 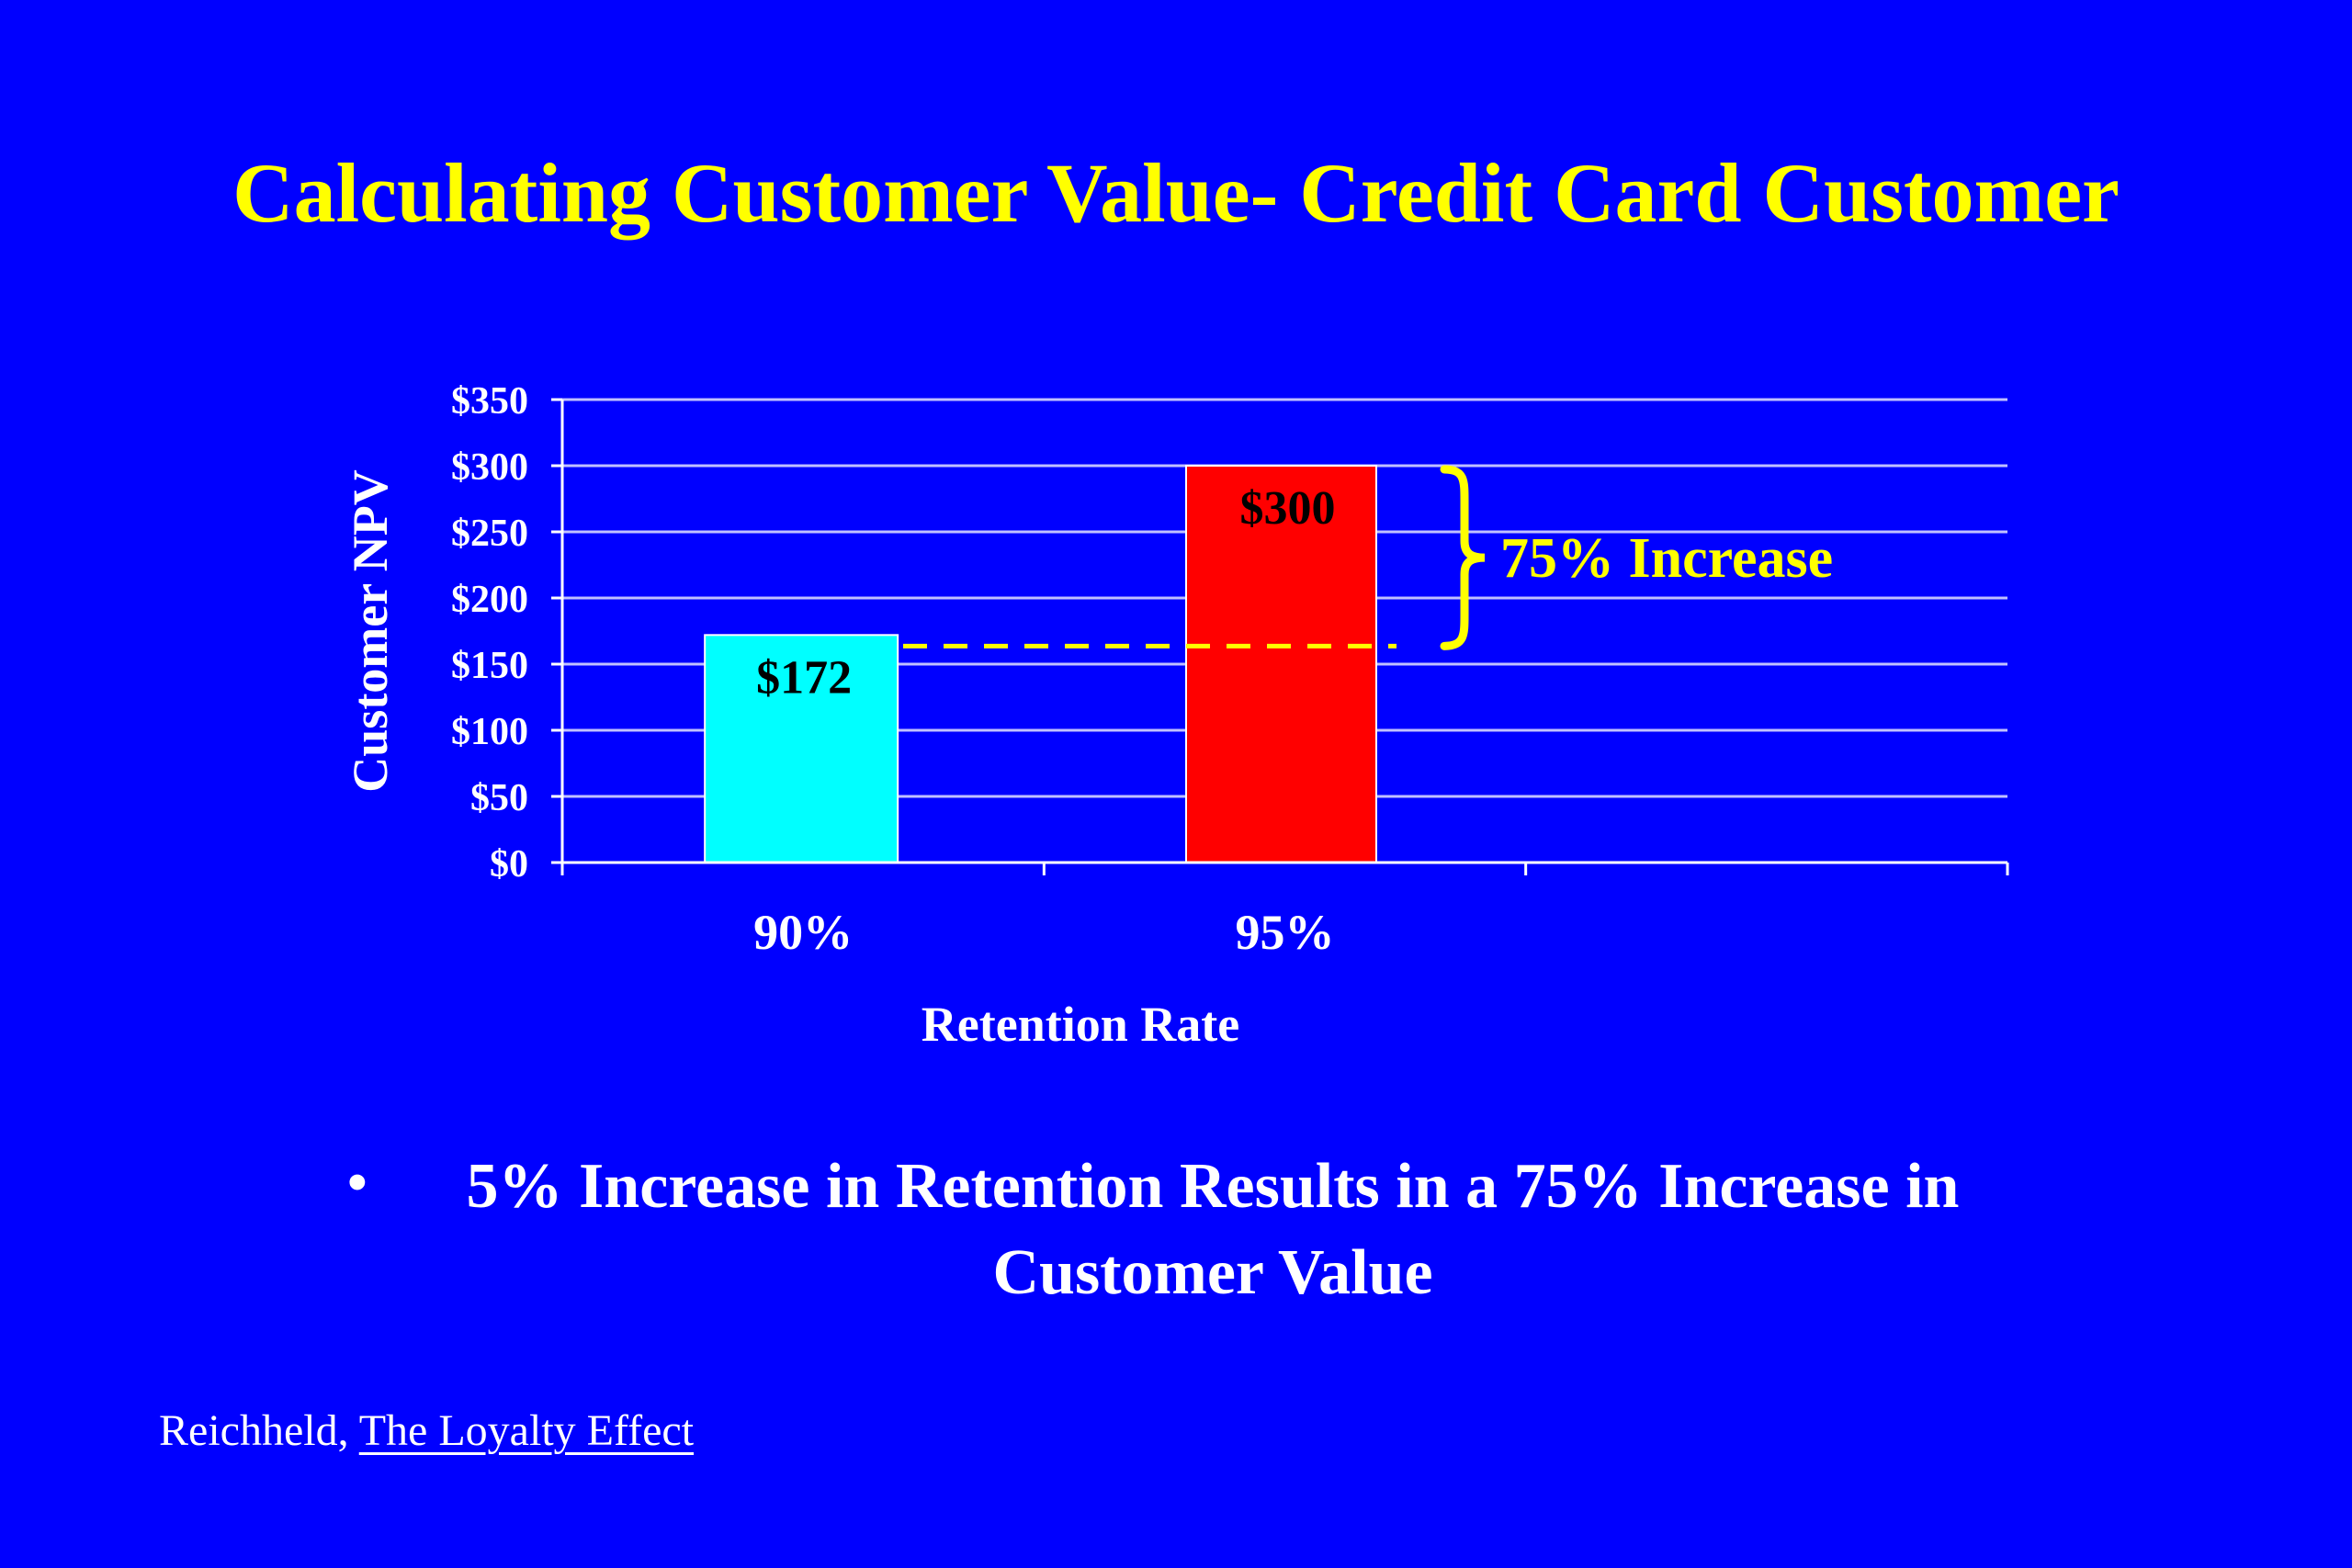 I want to click on bar-90pct, so click(x=801, y=749).